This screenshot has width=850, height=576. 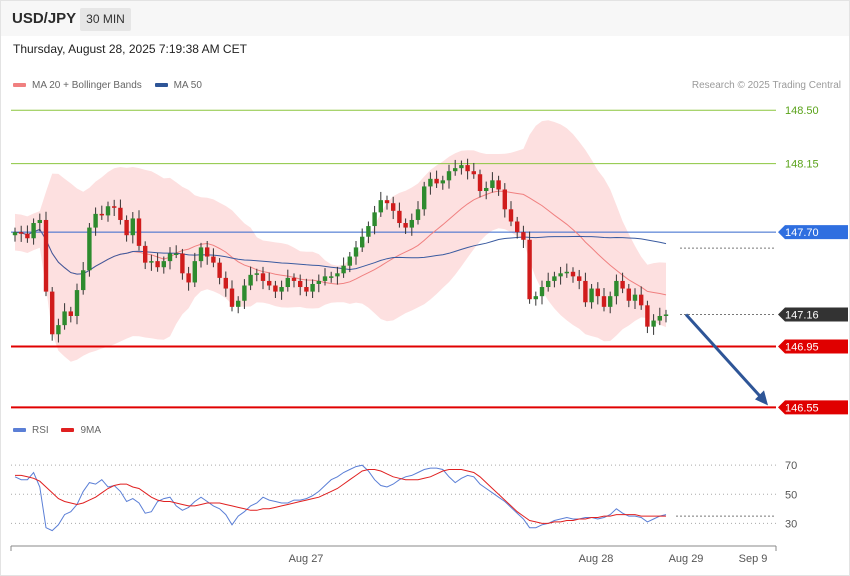 I want to click on last-price-tag, so click(x=813, y=314).